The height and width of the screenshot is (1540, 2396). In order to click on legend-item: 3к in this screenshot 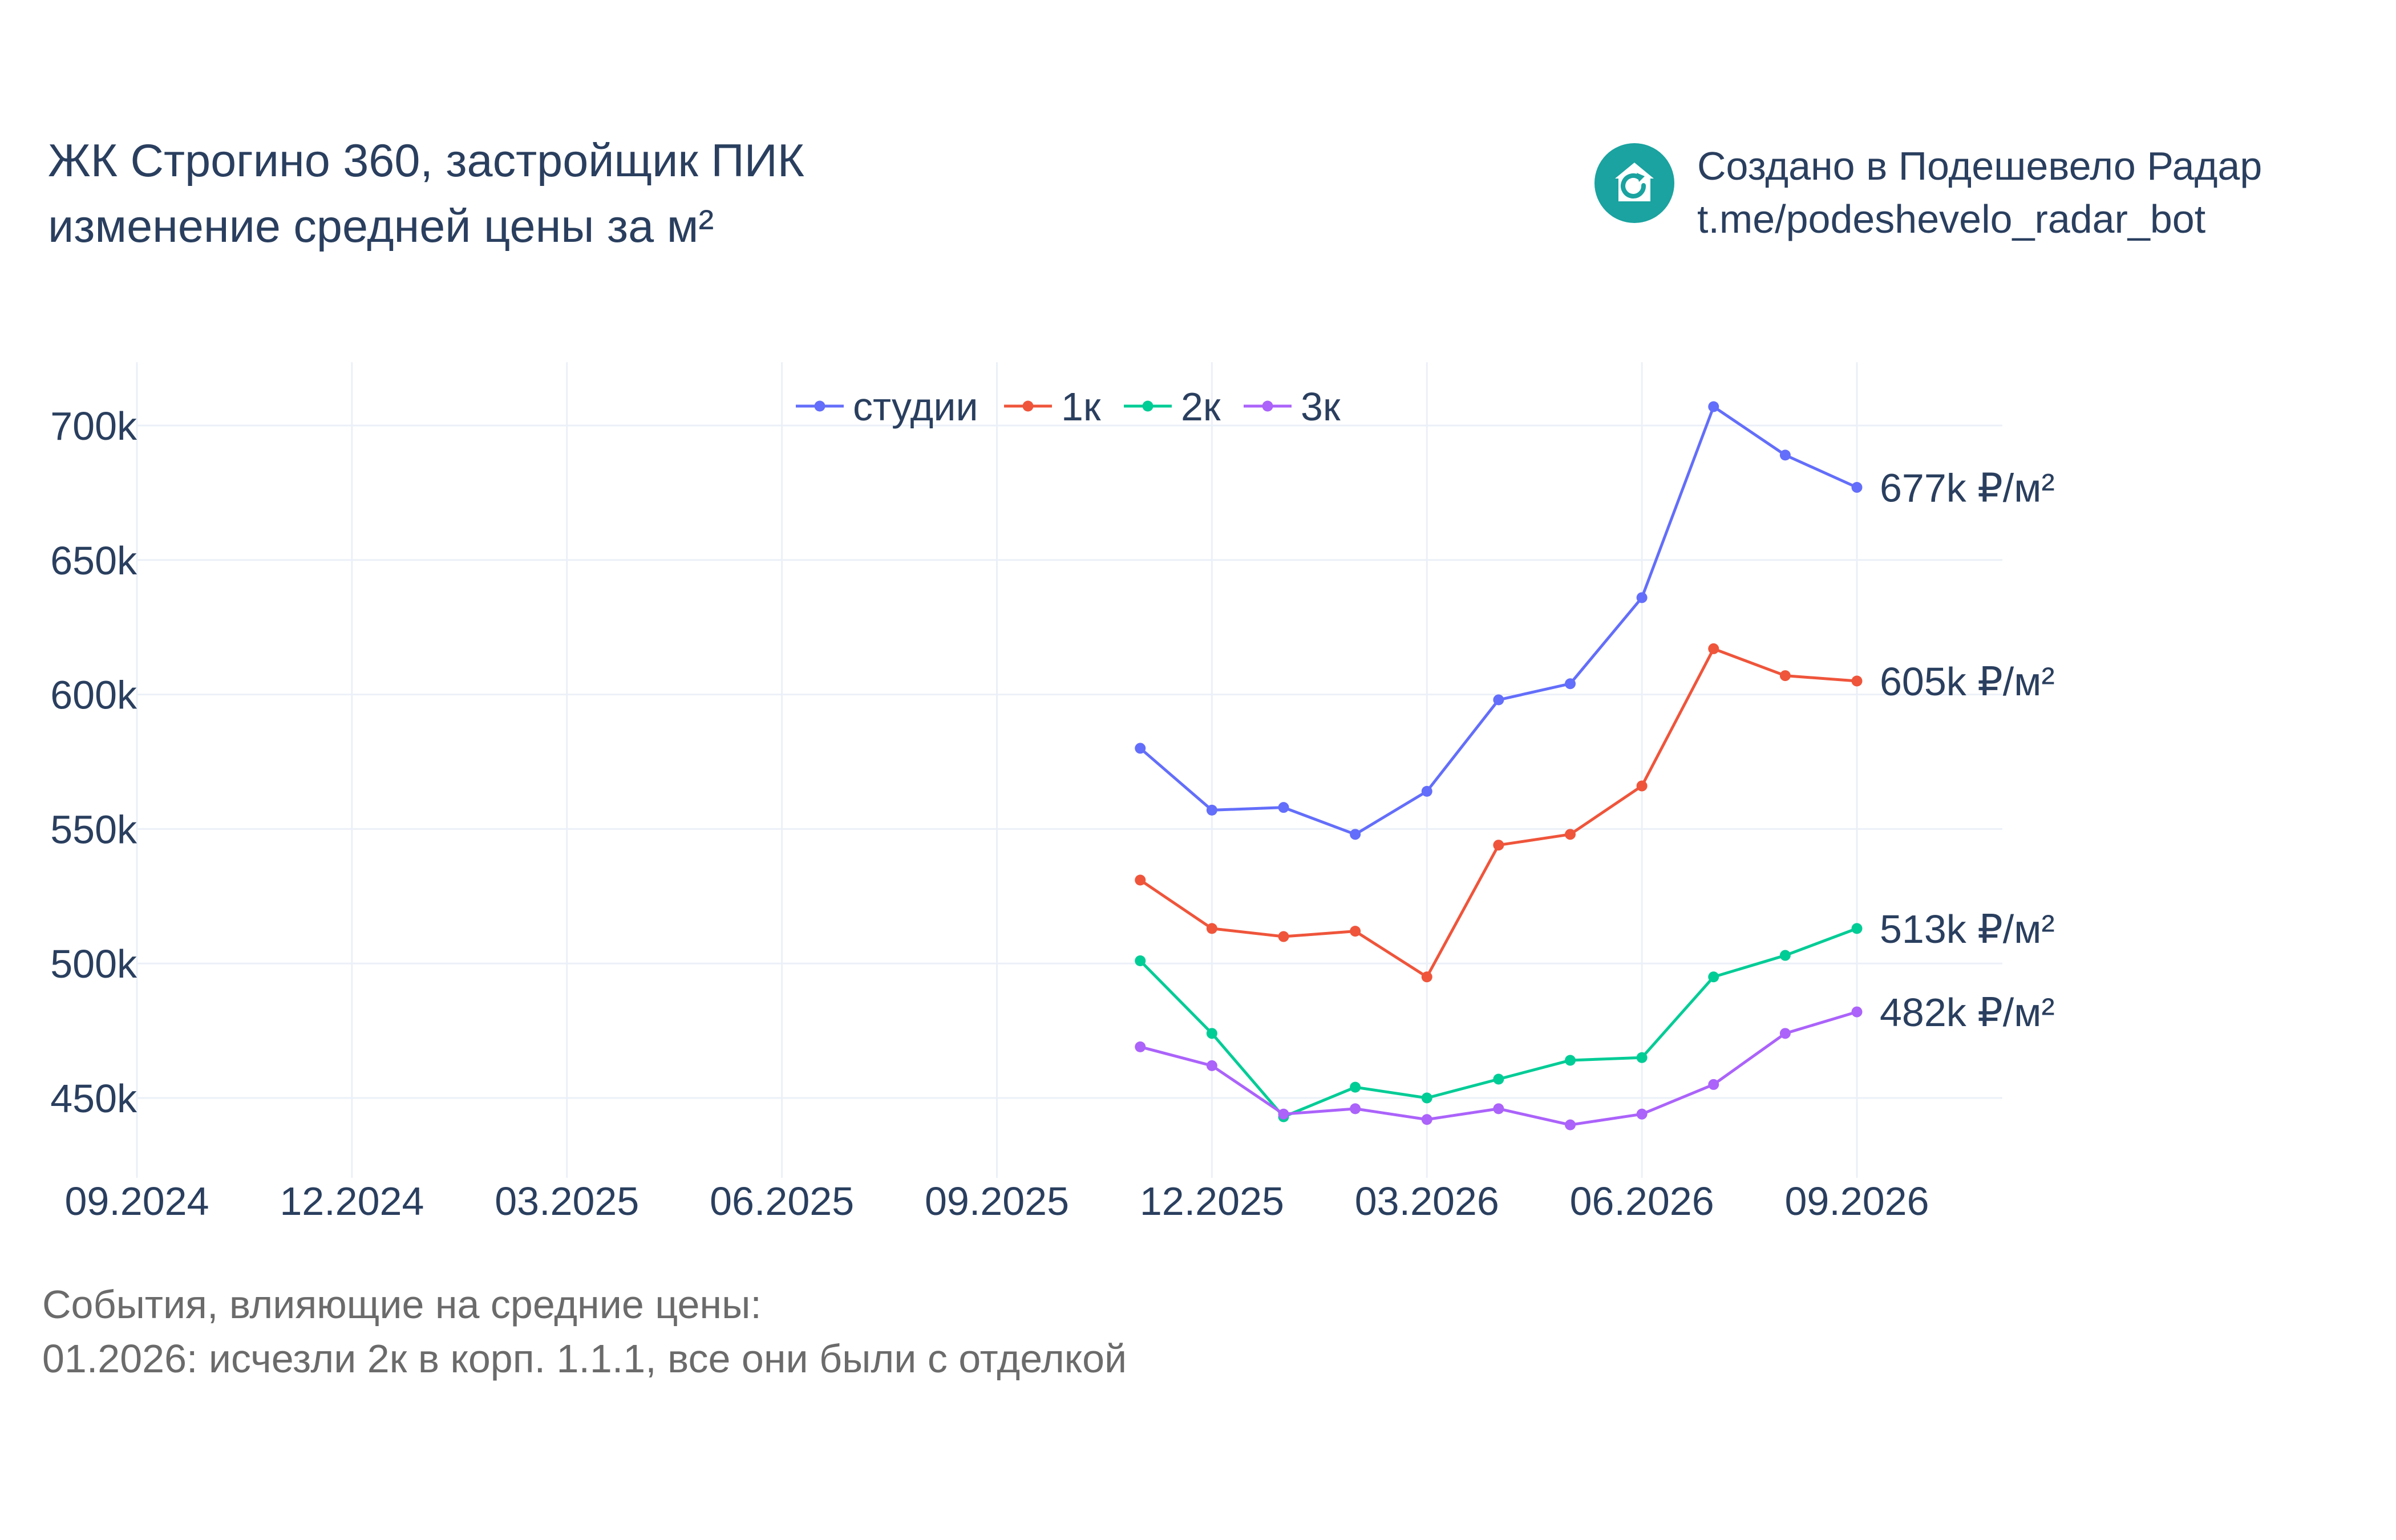, I will do `click(1293, 407)`.